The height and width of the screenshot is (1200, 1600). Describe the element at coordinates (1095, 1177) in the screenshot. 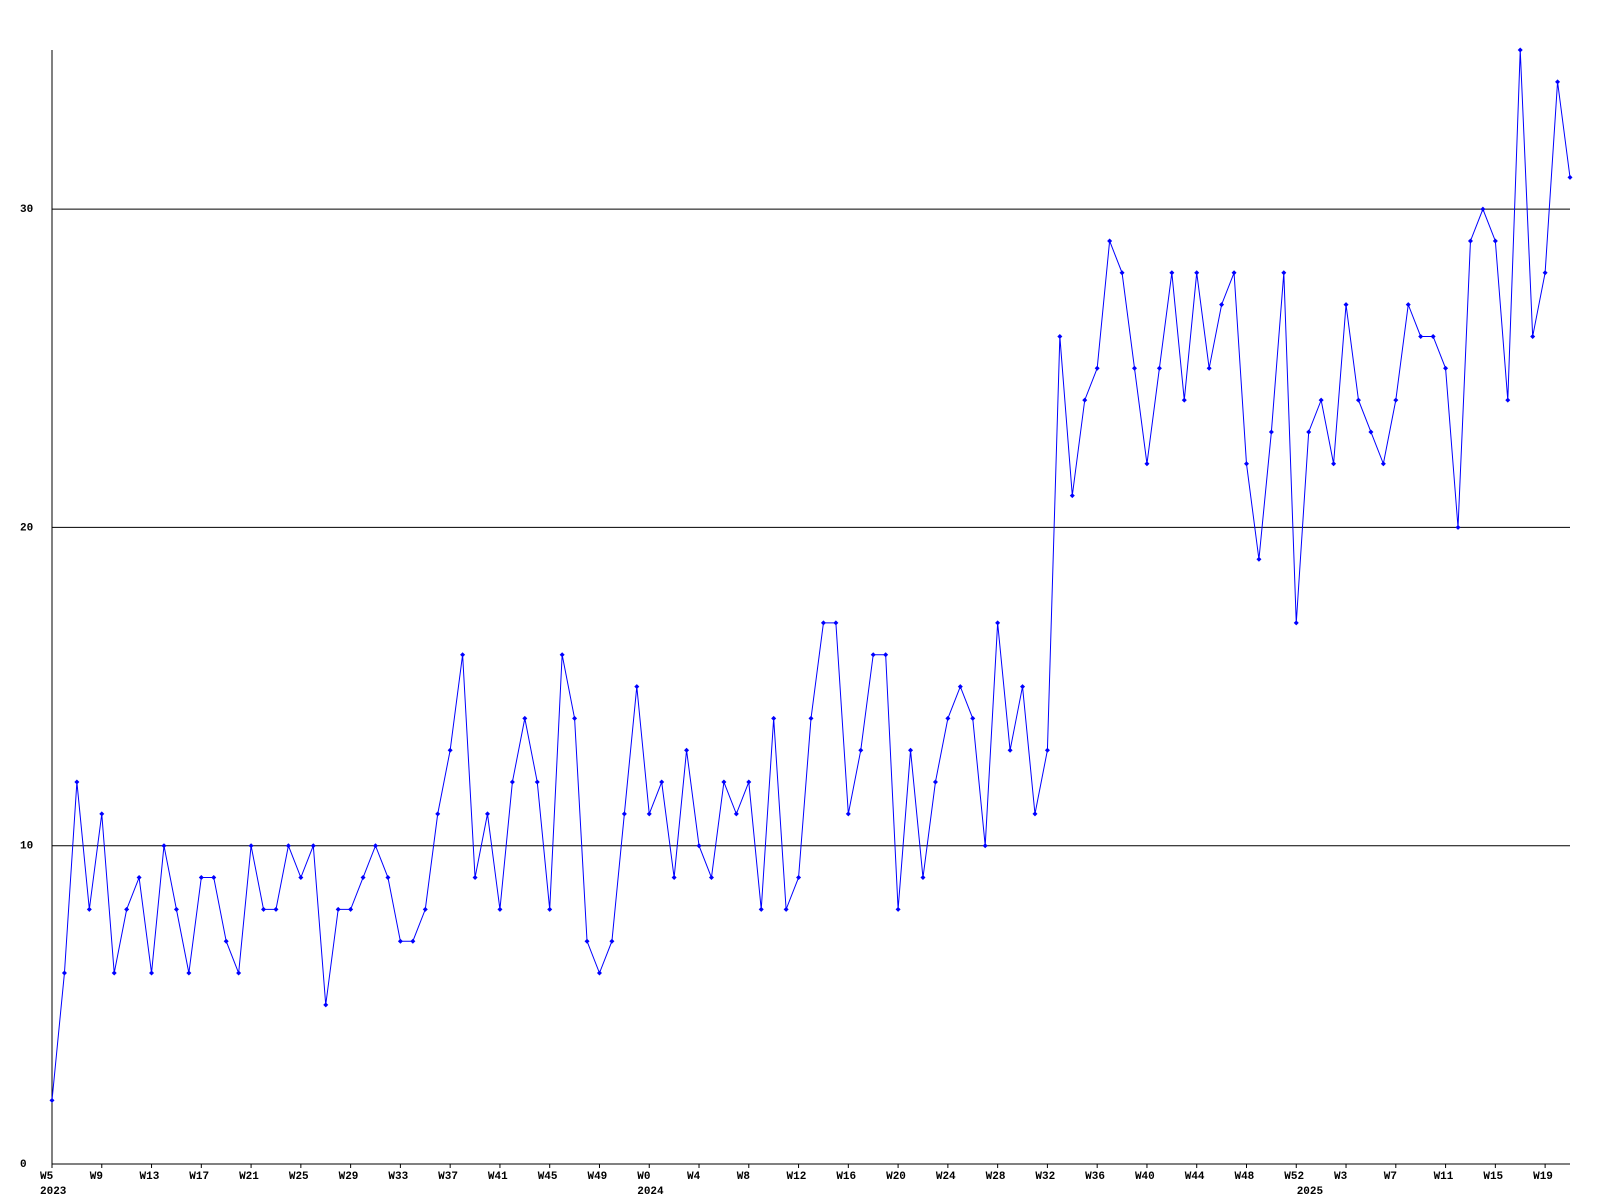

I see `x-tick-label: W36` at that location.